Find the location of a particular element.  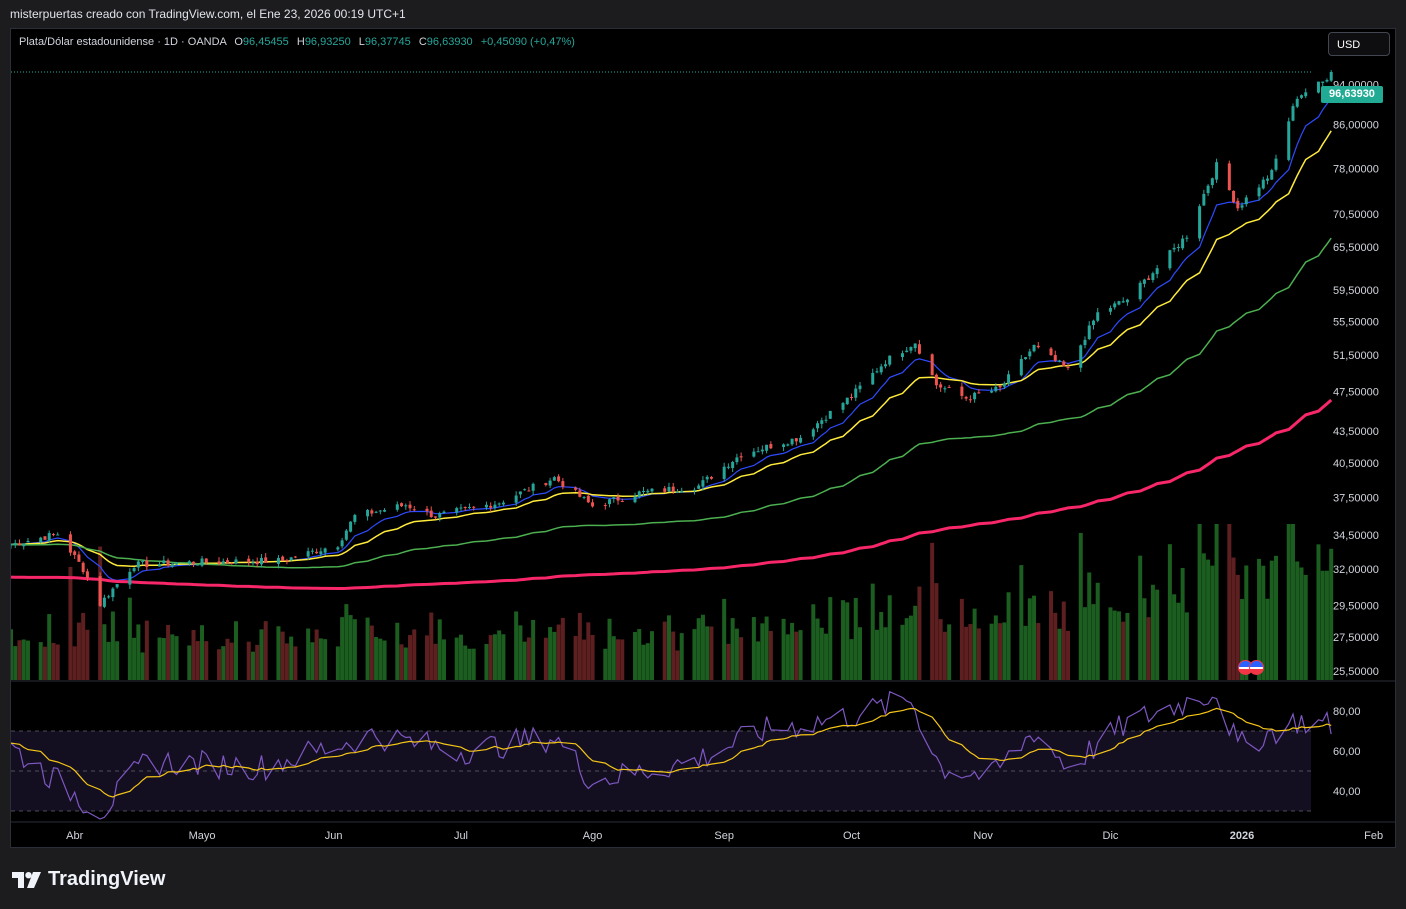

time-axis-tick: Ago is located at coordinates (593, 836).